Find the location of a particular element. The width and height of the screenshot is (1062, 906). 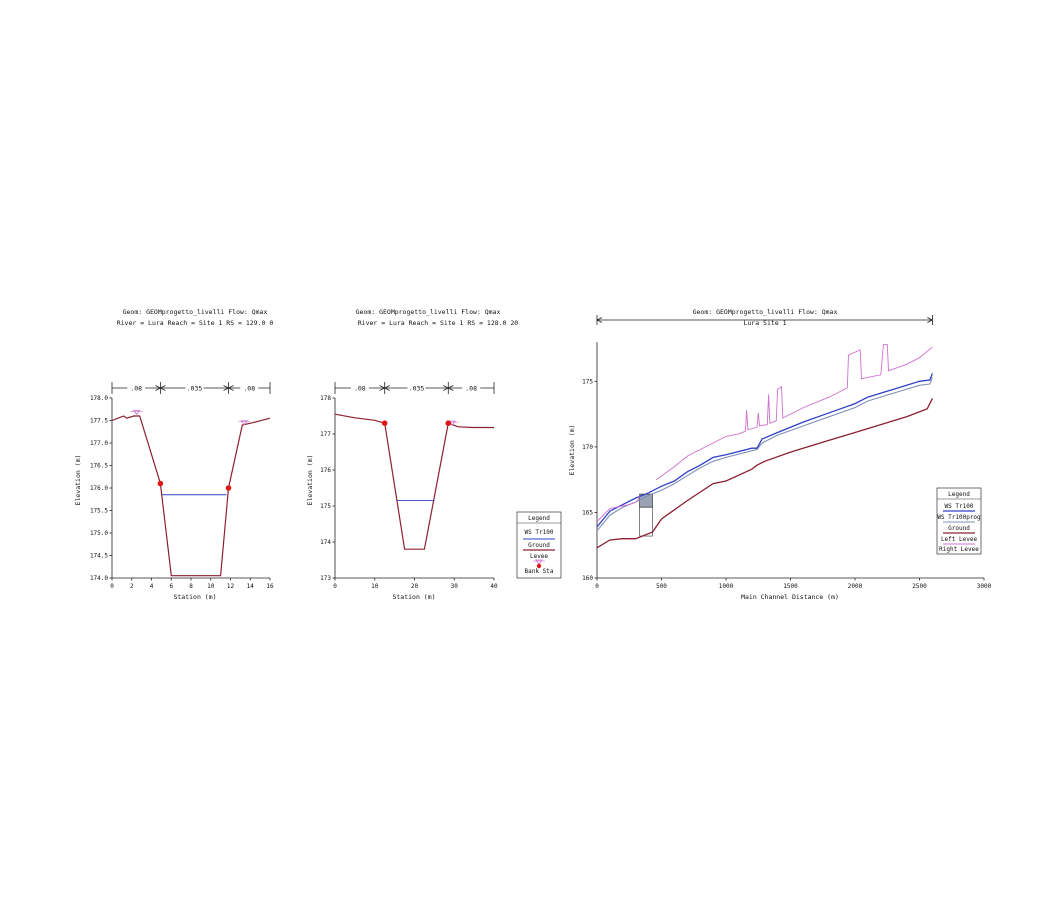

chart3-title-line1: Geom: GEOMprogetto_livelli Flow: Qmax is located at coordinates (765, 312).